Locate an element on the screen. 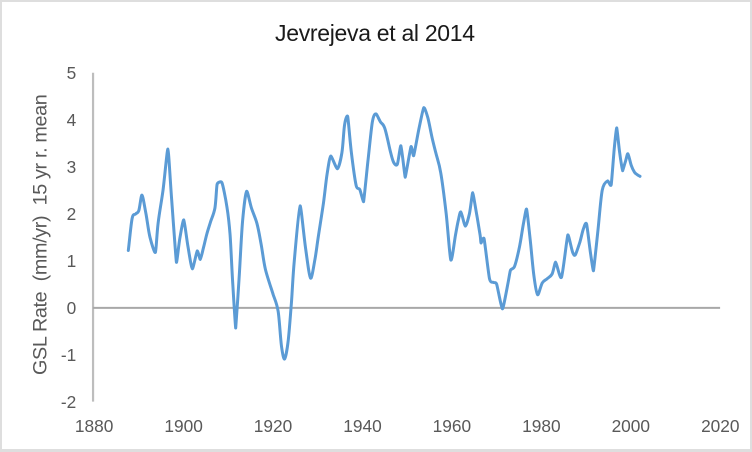 This screenshot has height=452, width=752. svg-text: 5 is located at coordinates (72, 73).